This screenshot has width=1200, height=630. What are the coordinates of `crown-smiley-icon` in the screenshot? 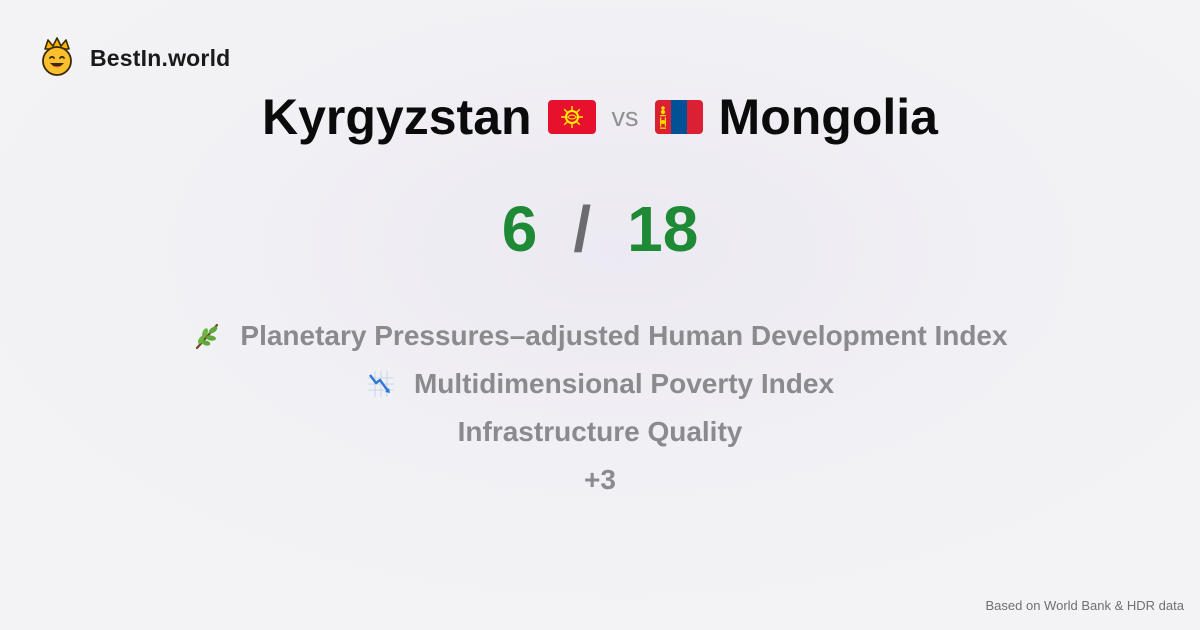 It's located at (57, 58).